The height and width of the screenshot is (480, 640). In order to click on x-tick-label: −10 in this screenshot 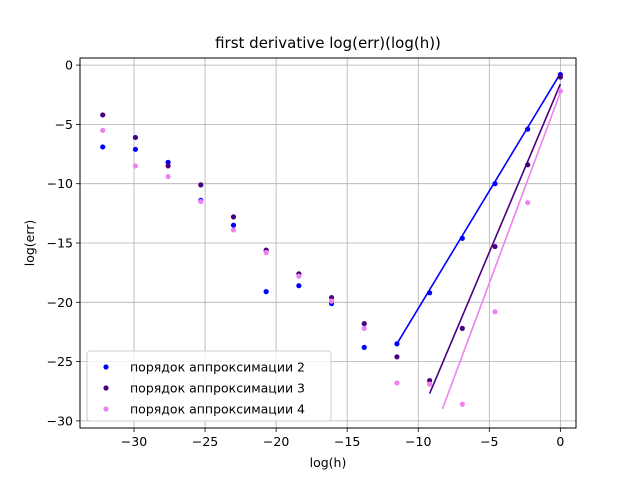, I will do `click(418, 441)`.